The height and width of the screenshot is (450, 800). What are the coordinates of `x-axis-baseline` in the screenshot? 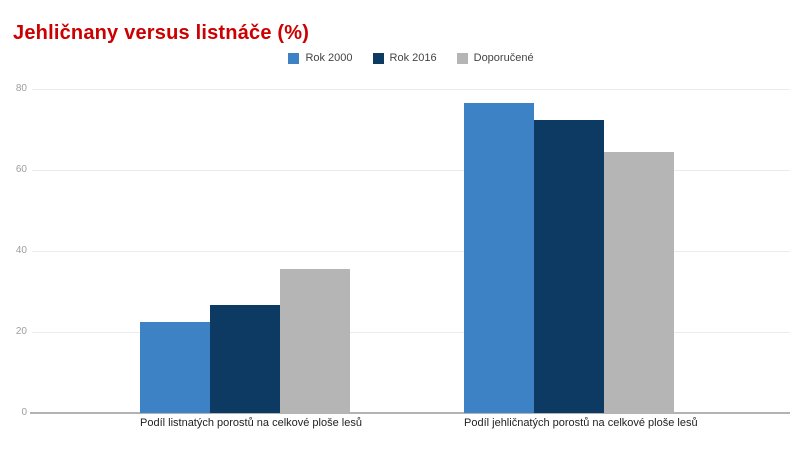 It's located at (410, 413).